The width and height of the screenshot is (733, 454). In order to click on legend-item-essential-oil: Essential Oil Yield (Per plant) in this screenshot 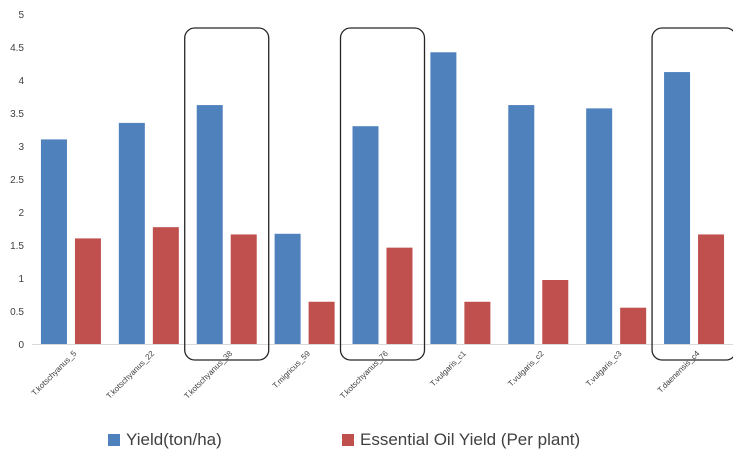, I will do `click(461, 440)`.